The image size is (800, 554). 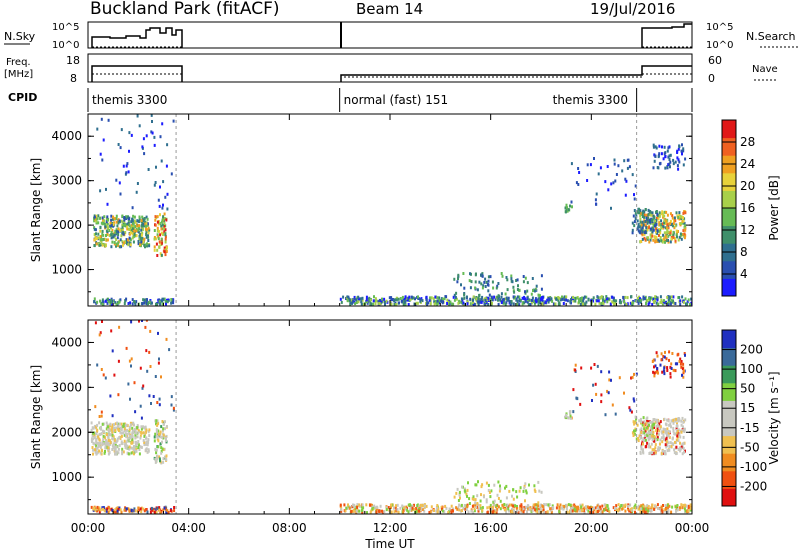 What do you see at coordinates (391, 69) in the screenshot?
I see `freq-strip: Freq. [MHz] 18 8 60 0 Nave` at bounding box center [391, 69].